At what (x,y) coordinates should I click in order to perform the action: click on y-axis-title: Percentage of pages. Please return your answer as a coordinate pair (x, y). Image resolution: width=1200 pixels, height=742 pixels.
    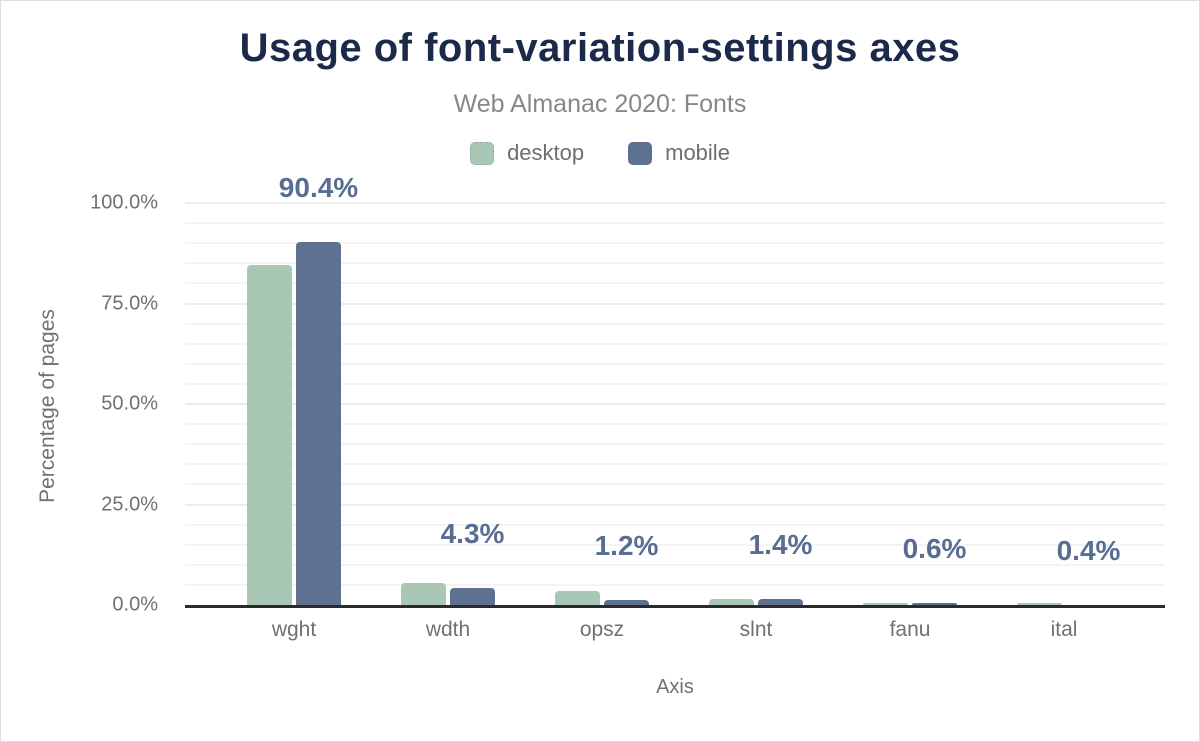
    Looking at the image, I should click on (47, 406).